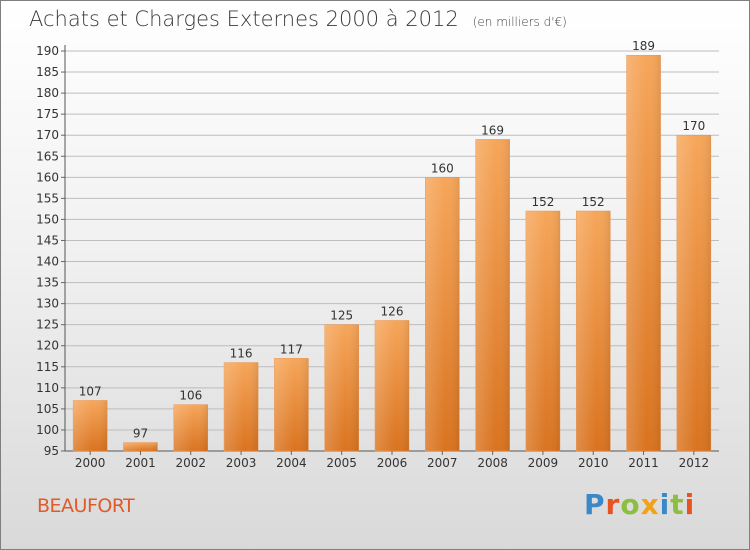 The width and height of the screenshot is (750, 550). I want to click on y-tick-label: 125, so click(47, 325).